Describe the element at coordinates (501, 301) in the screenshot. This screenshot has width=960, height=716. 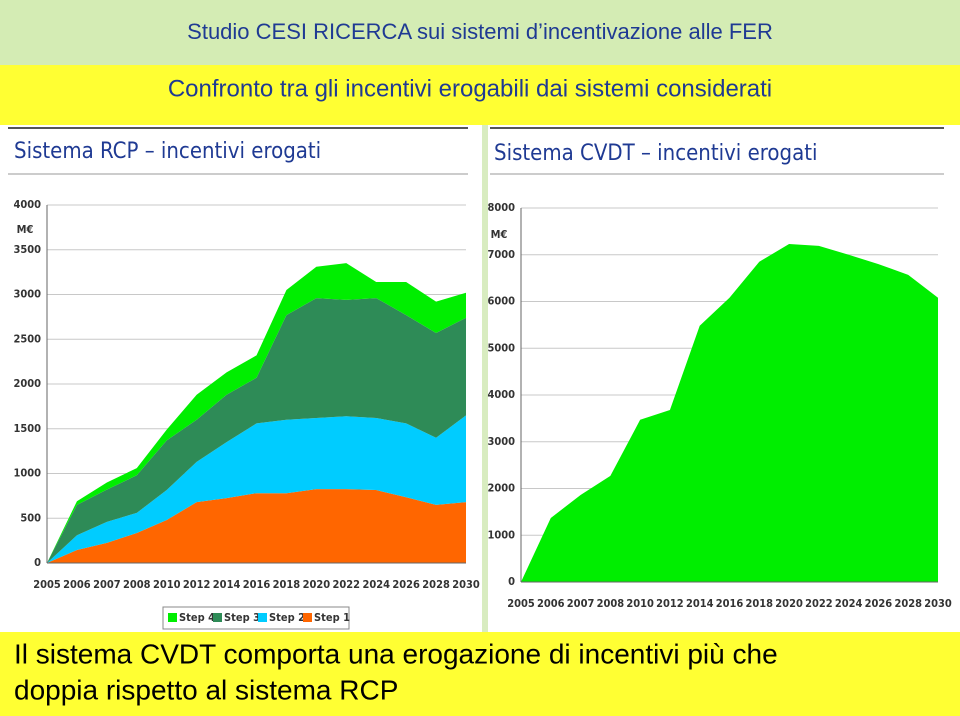
I see `y-tick-label: 6000` at that location.